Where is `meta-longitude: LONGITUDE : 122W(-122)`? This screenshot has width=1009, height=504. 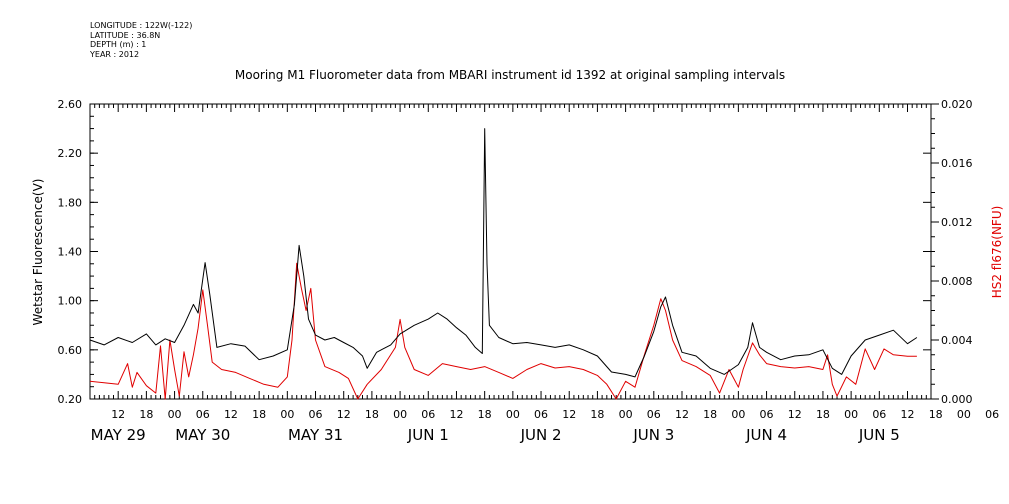 meta-longitude: LONGITUDE : 122W(-122) is located at coordinates (141, 25).